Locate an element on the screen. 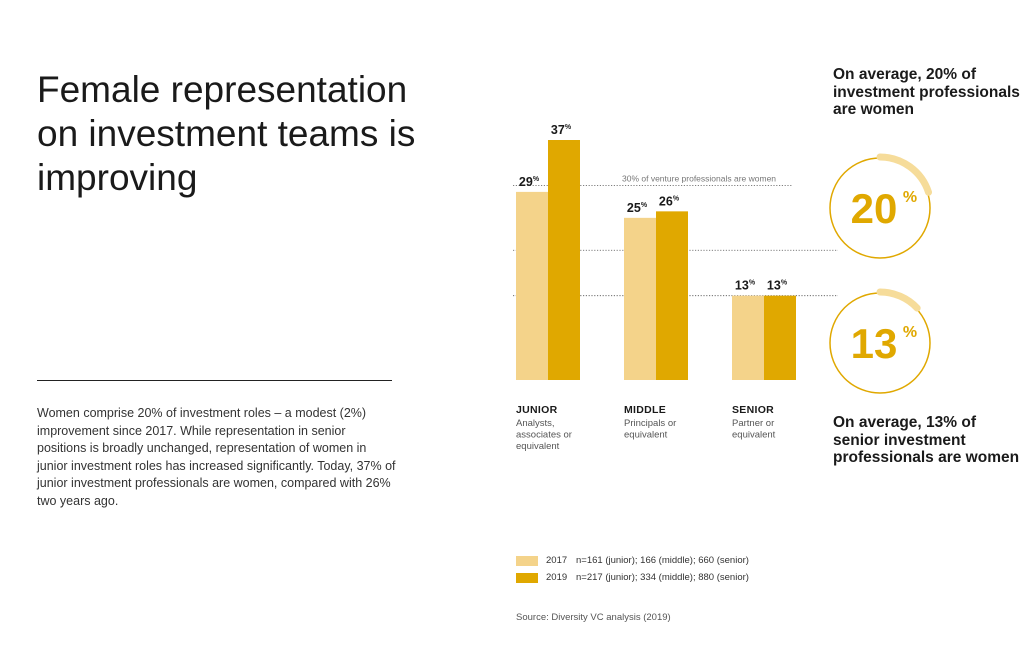  legend-swatch-2017 is located at coordinates (527, 560).